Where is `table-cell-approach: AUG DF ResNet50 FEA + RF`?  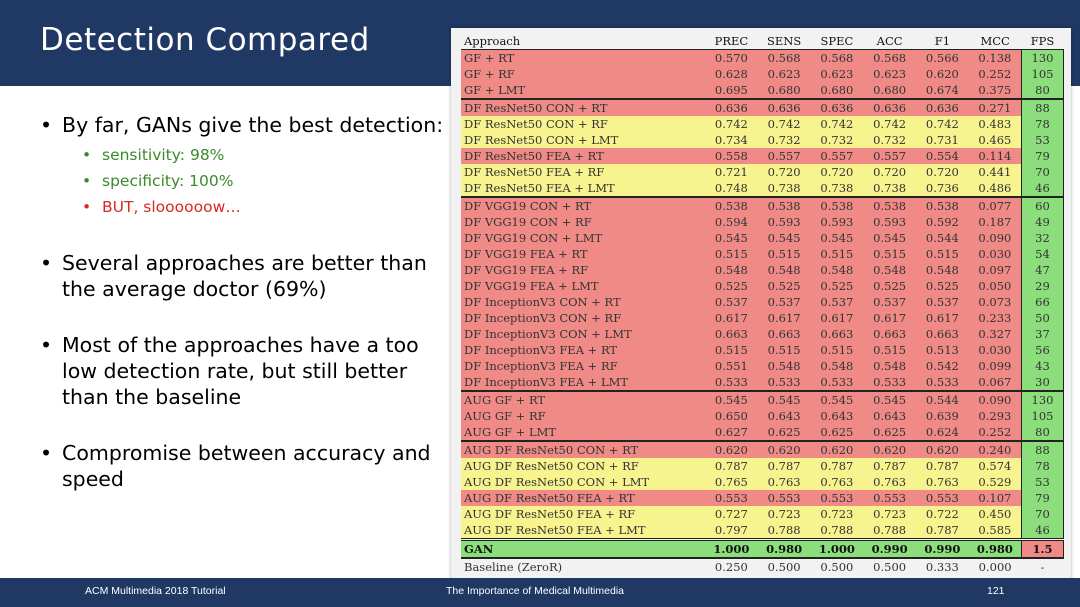
table-cell-approach: AUG DF ResNet50 FEA + RF is located at coordinates (583, 514).